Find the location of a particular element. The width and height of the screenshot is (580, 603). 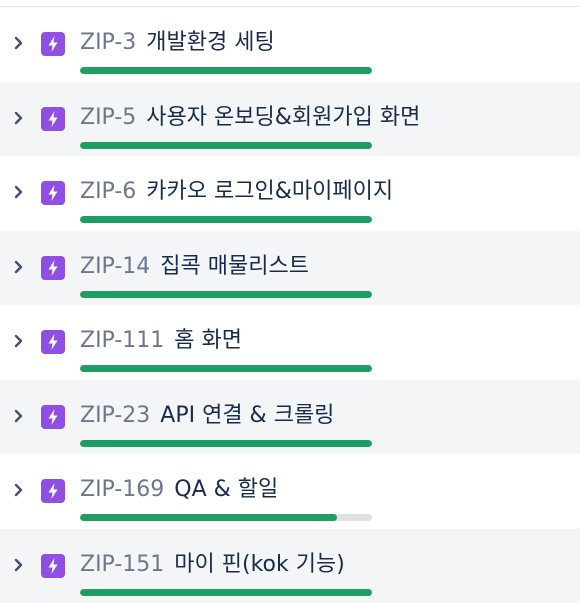

epic-title: 카카오 로그인&마이페이지 is located at coordinates (269, 191).